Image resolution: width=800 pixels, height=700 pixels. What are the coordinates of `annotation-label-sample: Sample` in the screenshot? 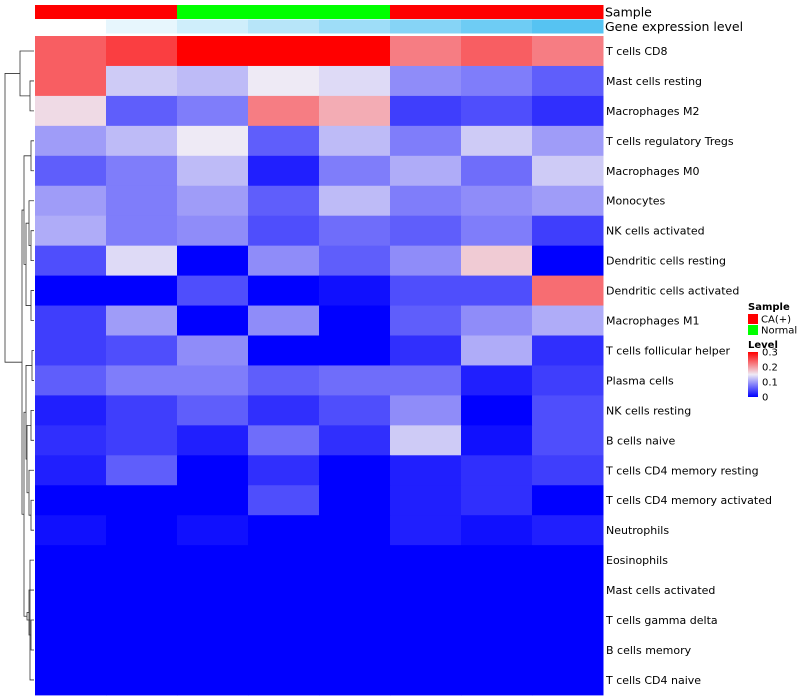 It's located at (628, 12).